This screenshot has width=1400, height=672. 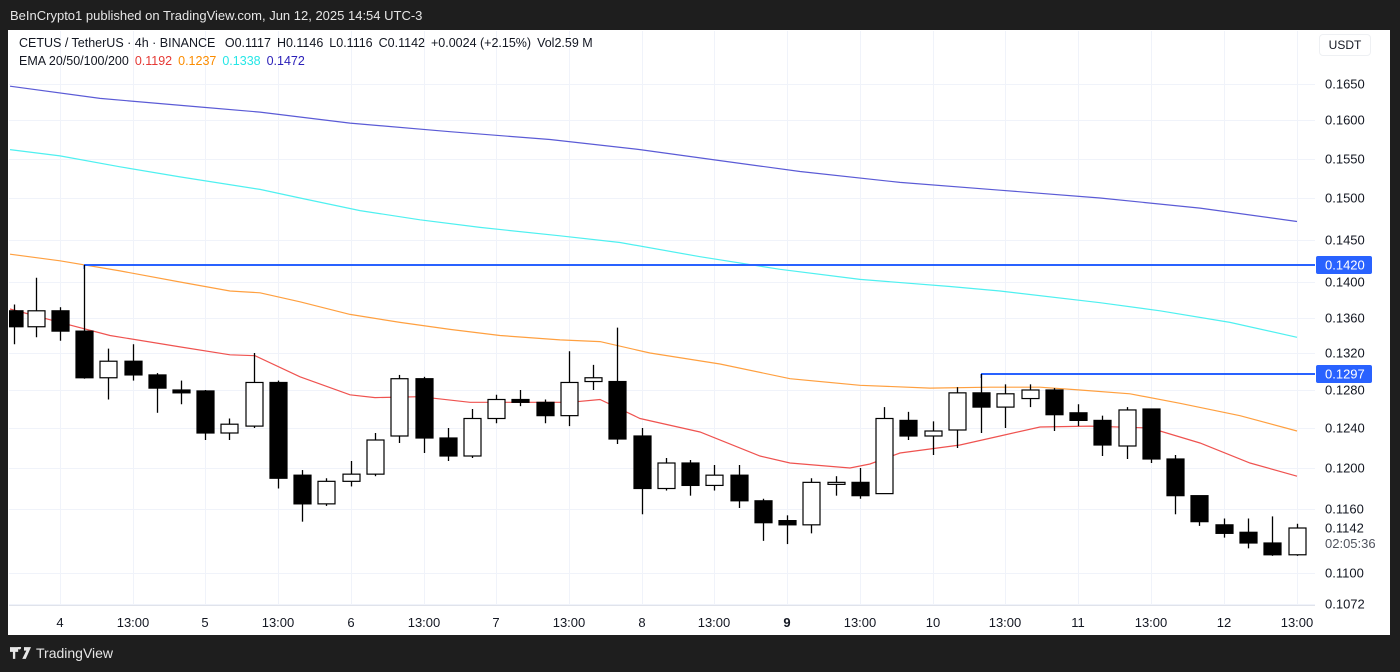 What do you see at coordinates (1350, 543) in the screenshot?
I see `bar-countdown: 02:05:36` at bounding box center [1350, 543].